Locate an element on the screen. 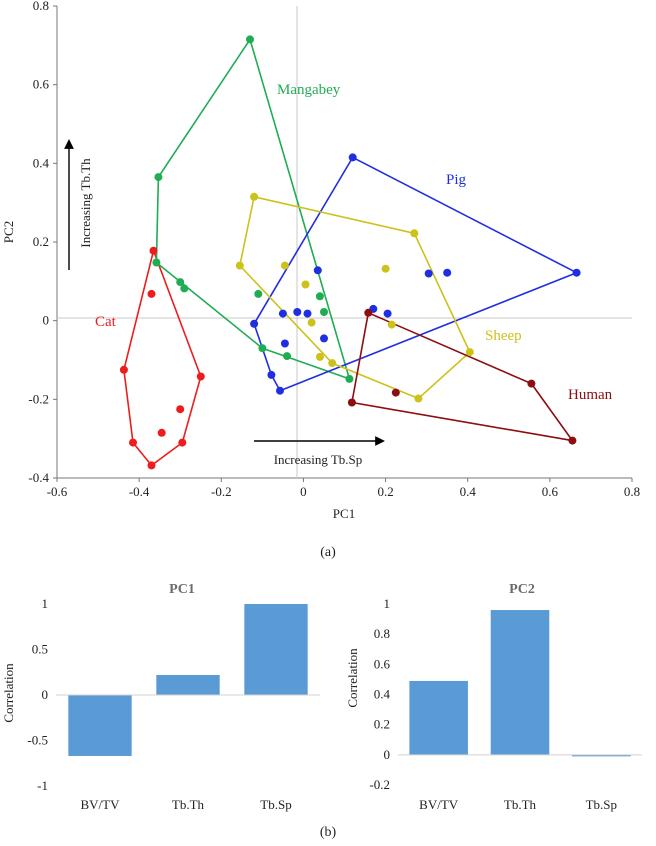 The image size is (656, 846). pc1-category-label: BV/TV is located at coordinates (101, 804).